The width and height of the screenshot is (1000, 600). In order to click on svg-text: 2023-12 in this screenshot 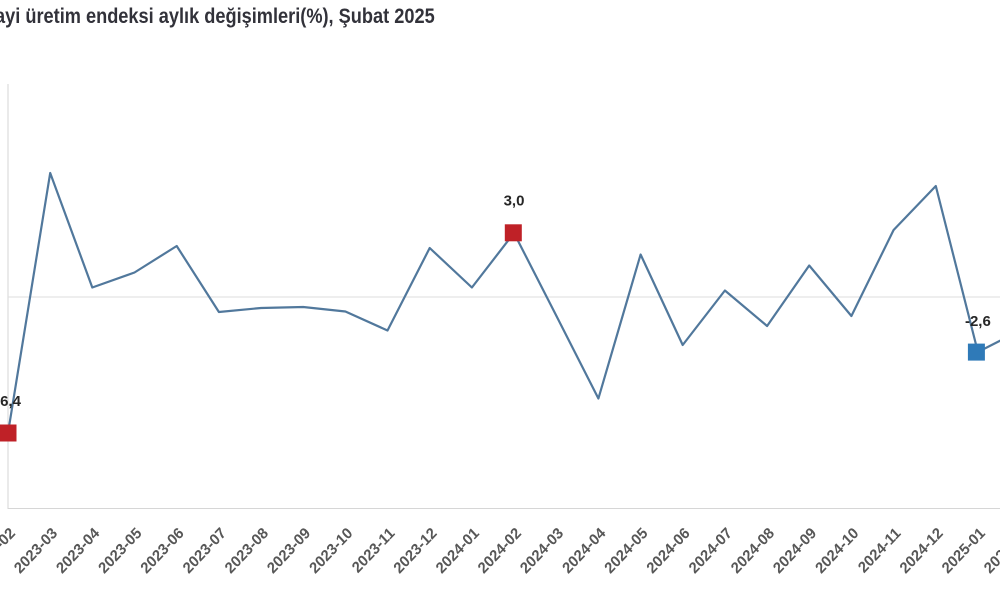, I will do `click(416, 551)`.